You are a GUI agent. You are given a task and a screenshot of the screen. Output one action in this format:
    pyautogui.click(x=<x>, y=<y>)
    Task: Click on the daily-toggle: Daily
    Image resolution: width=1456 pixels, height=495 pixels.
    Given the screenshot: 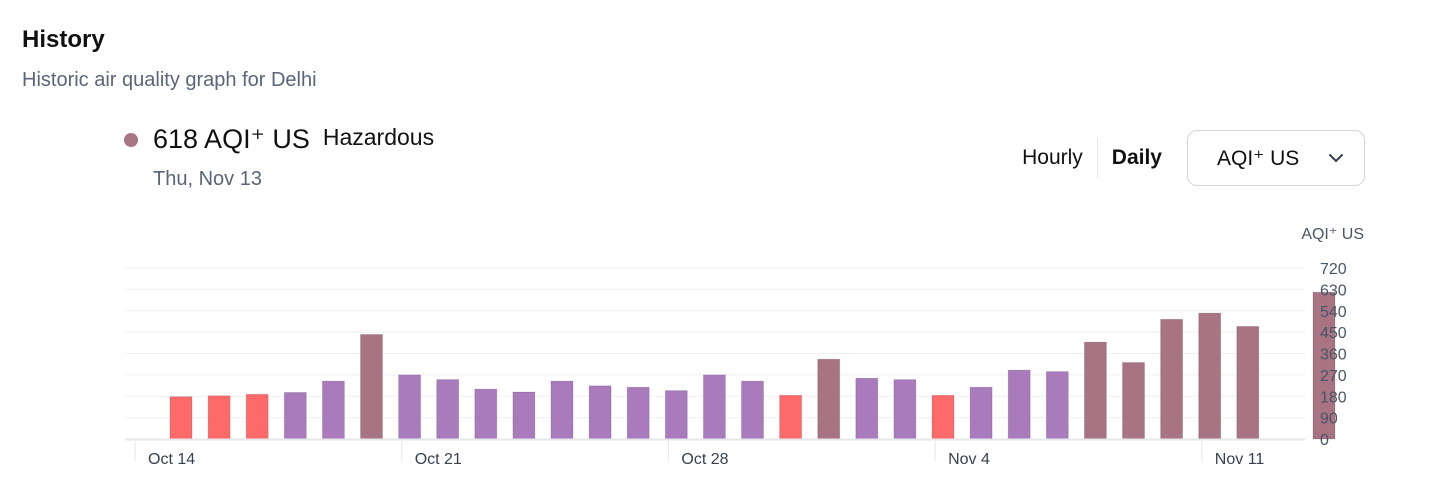 What is the action you would take?
    pyautogui.click(x=1137, y=158)
    